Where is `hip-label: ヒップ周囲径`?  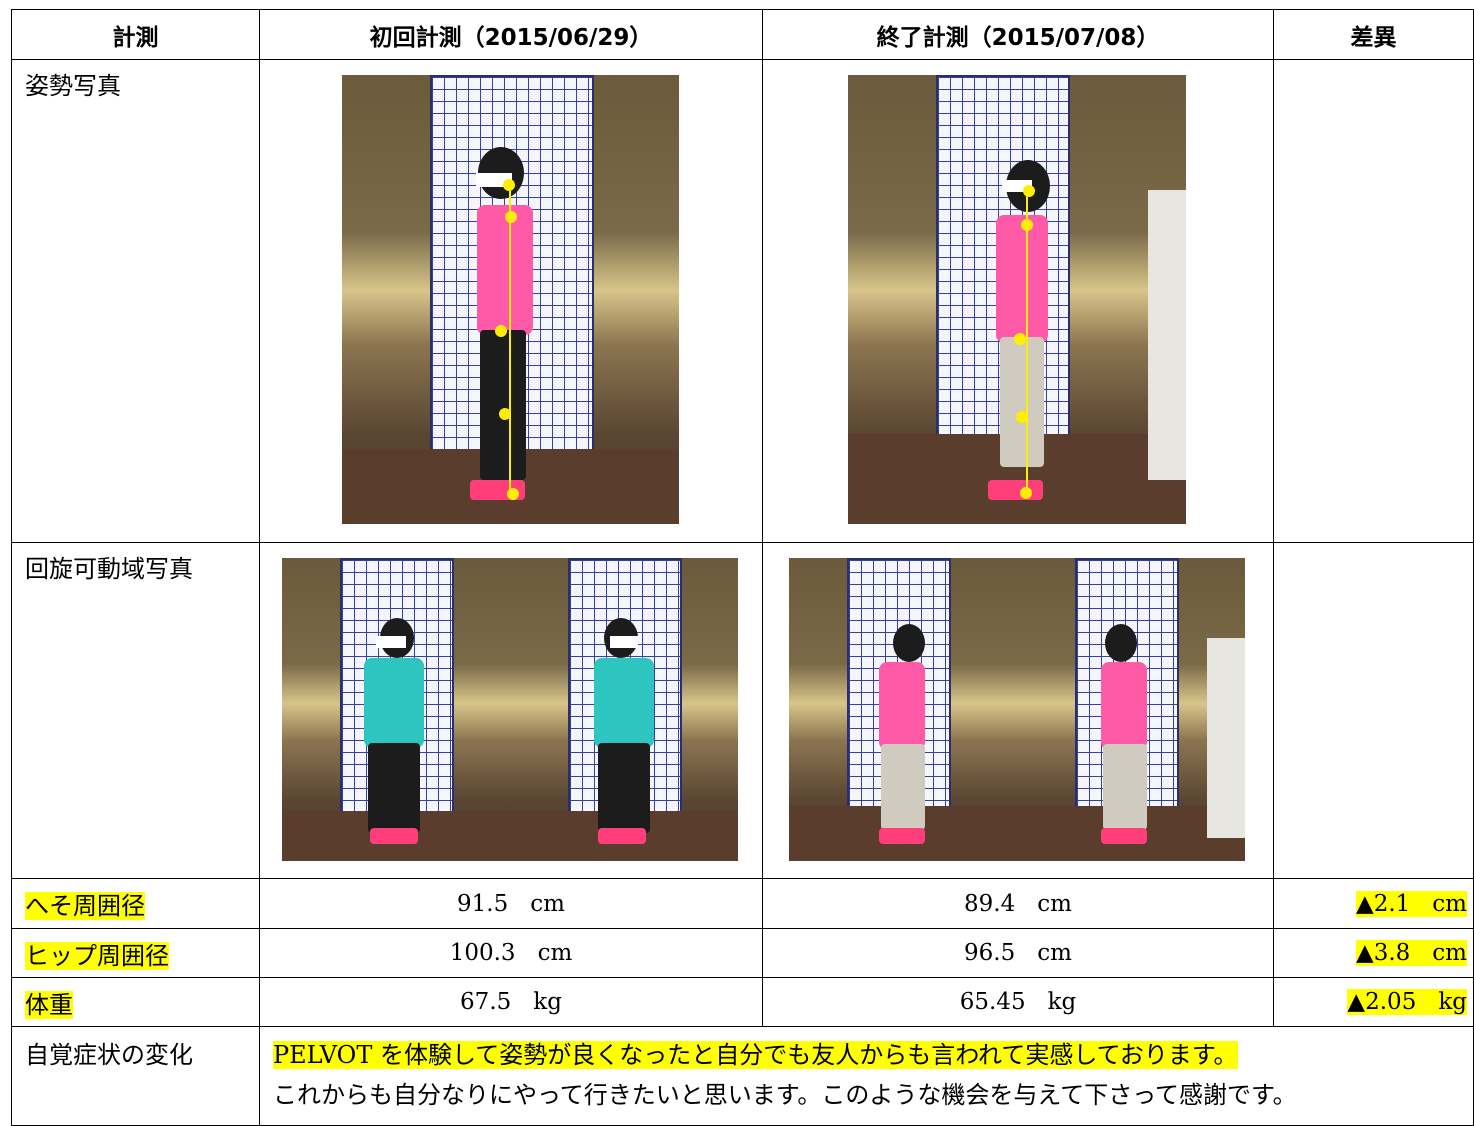
hip-label: ヒップ周囲径 is located at coordinates (97, 955).